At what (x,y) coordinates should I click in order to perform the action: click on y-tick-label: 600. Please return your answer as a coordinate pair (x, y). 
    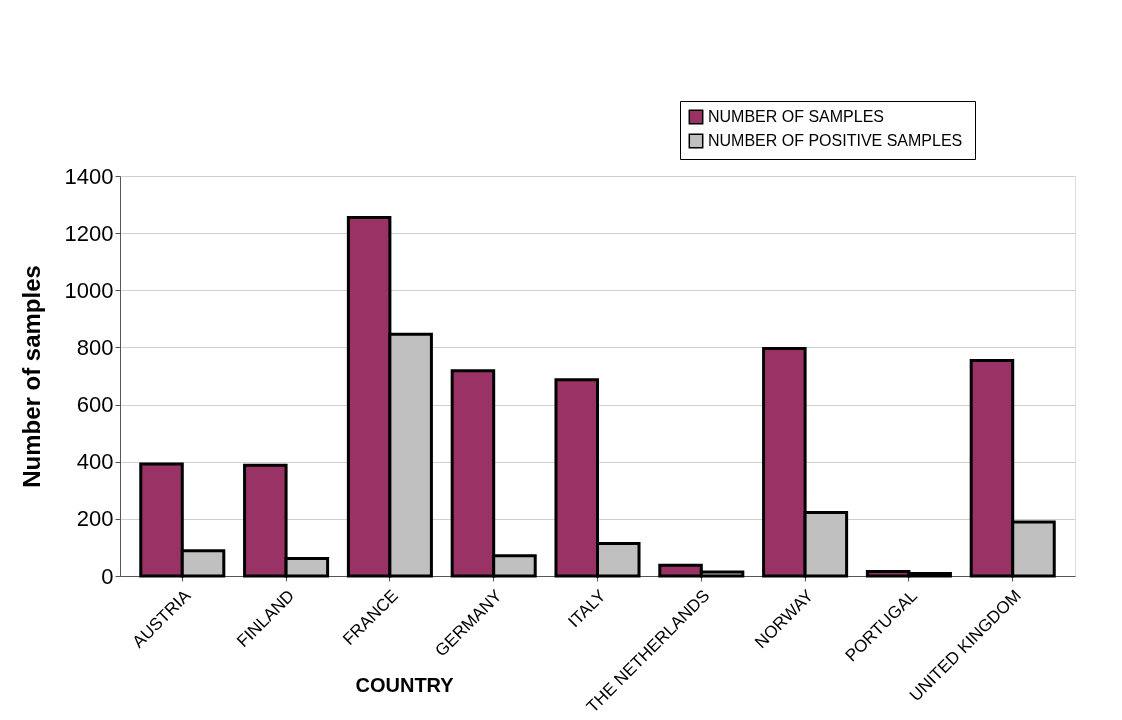
    Looking at the image, I should click on (95, 405).